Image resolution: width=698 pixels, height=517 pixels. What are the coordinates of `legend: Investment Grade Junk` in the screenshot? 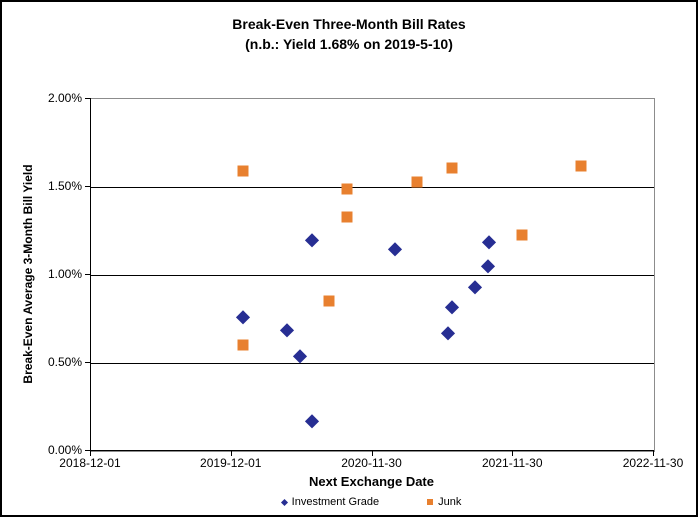 It's located at (371, 502).